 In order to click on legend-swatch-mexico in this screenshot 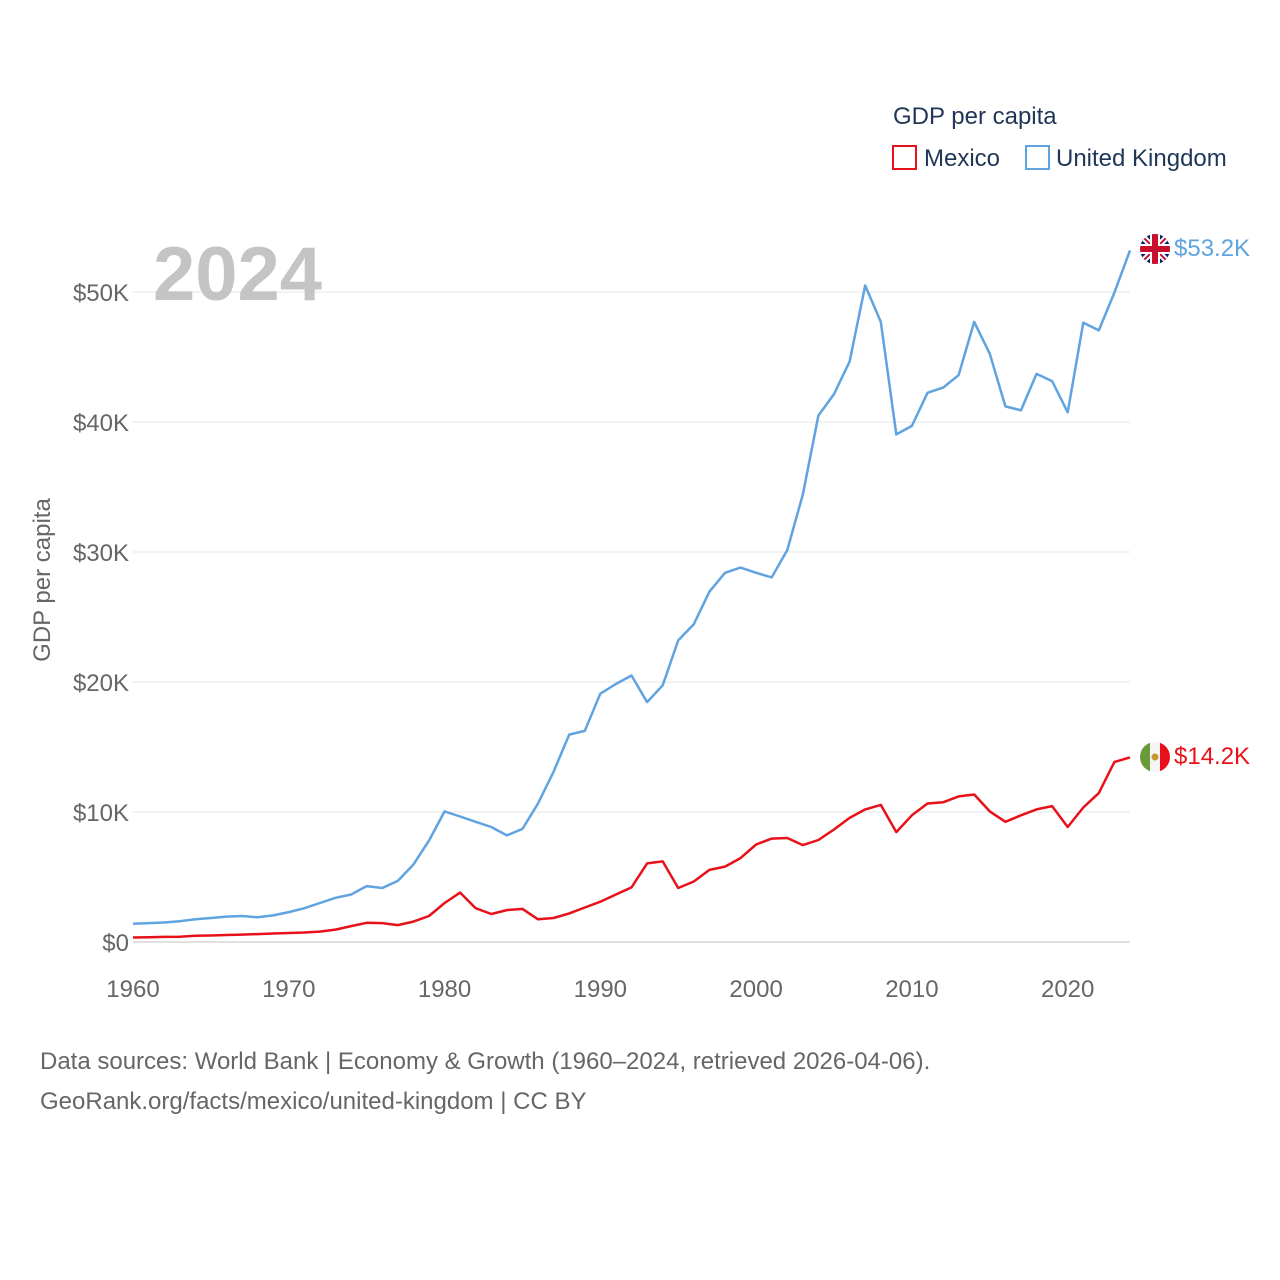, I will do `click(904, 157)`.